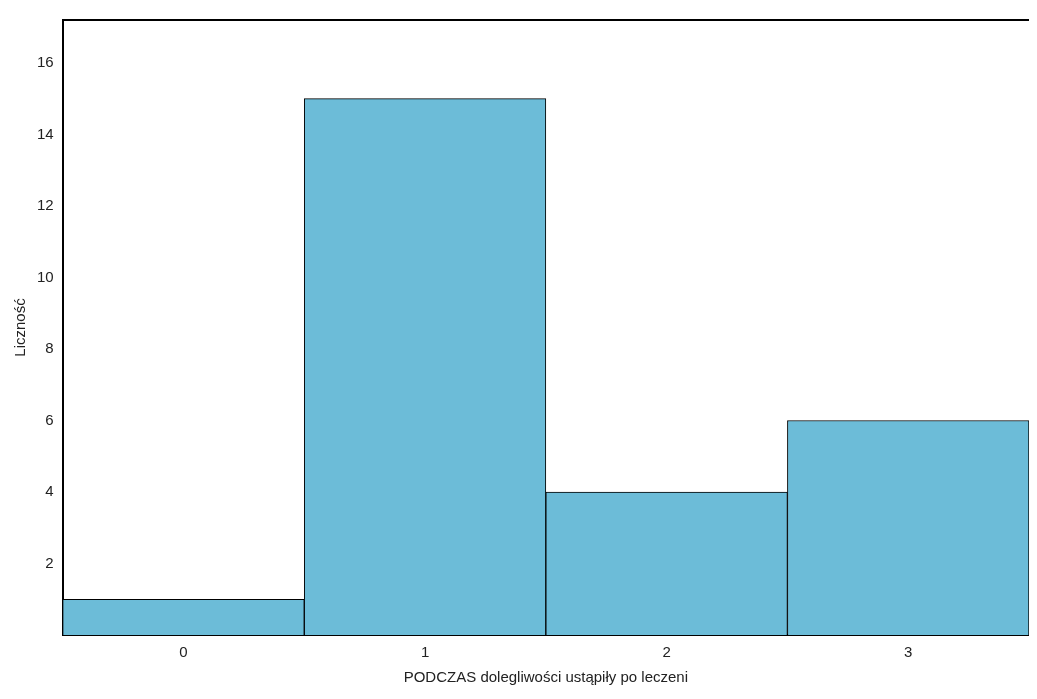 This screenshot has width=1037, height=699. What do you see at coordinates (908, 652) in the screenshot?
I see `x-tick-label: 3` at bounding box center [908, 652].